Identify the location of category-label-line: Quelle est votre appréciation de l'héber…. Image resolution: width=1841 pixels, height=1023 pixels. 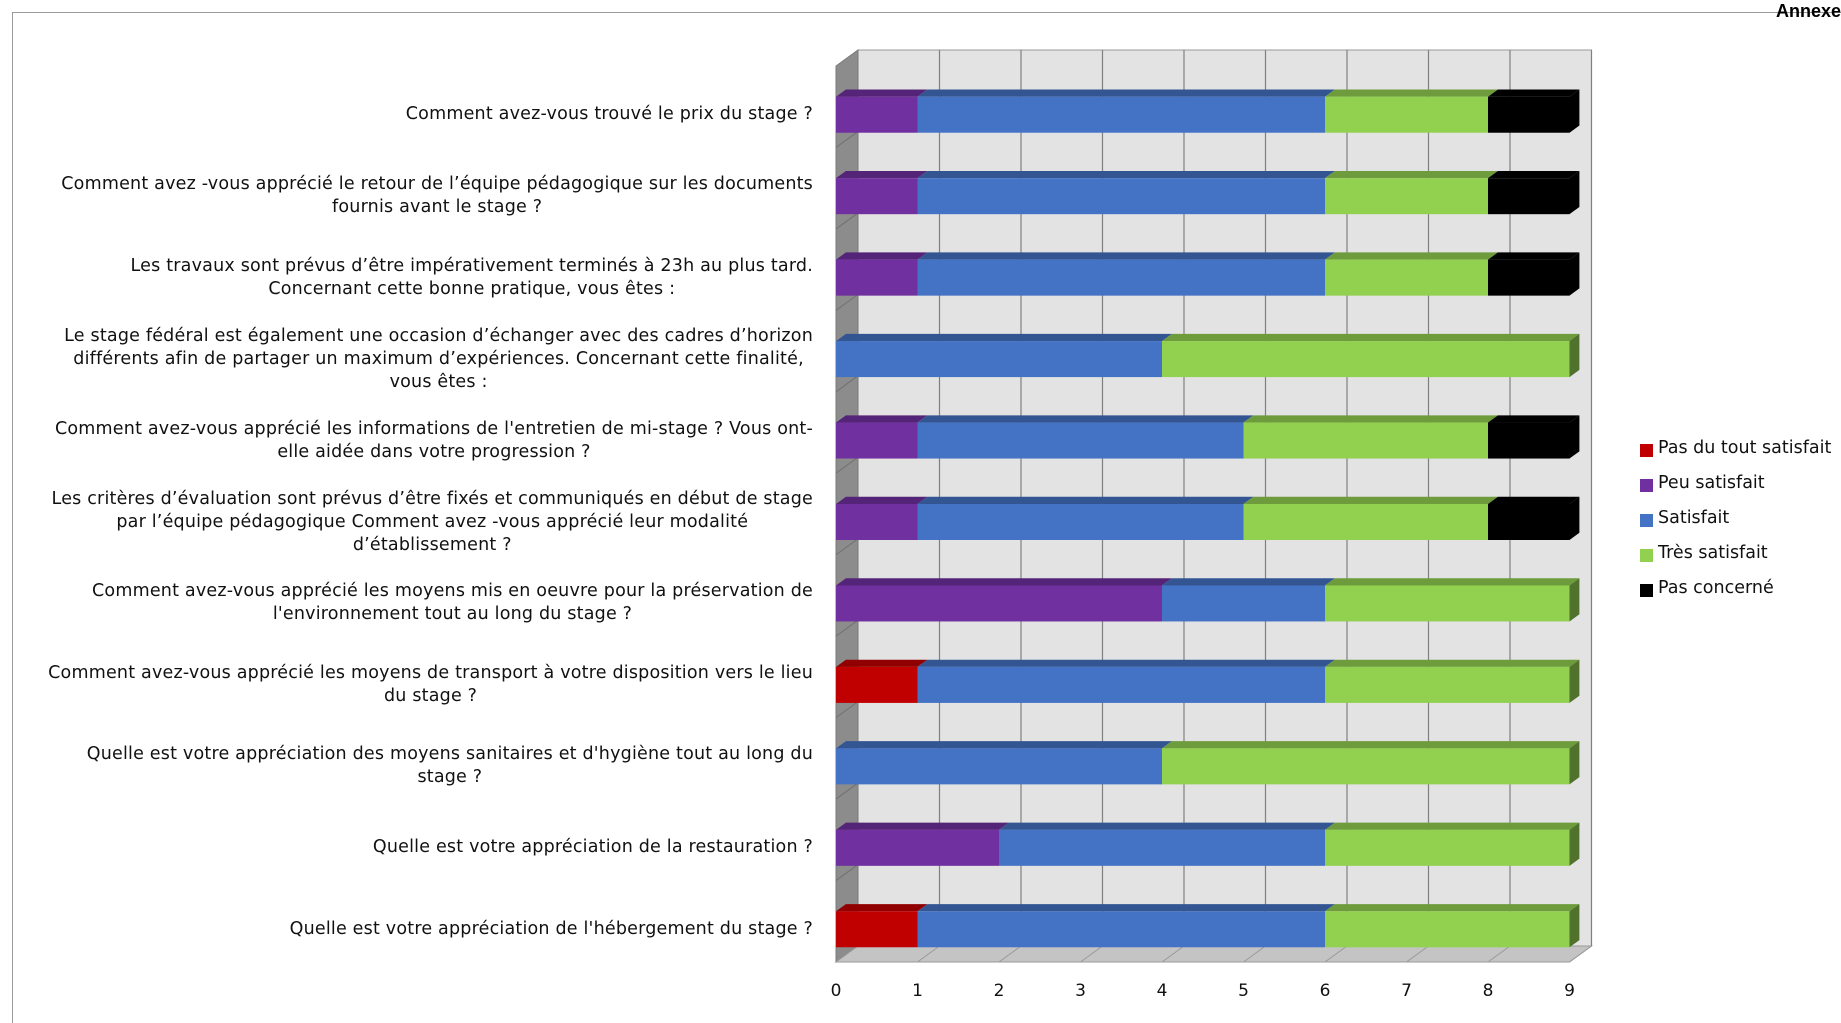
(551, 928).